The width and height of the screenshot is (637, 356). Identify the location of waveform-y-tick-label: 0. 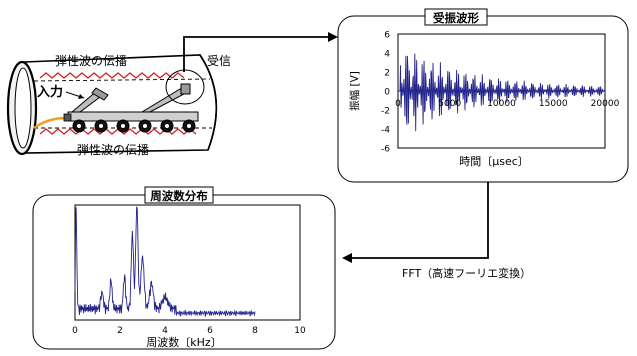
(387, 93).